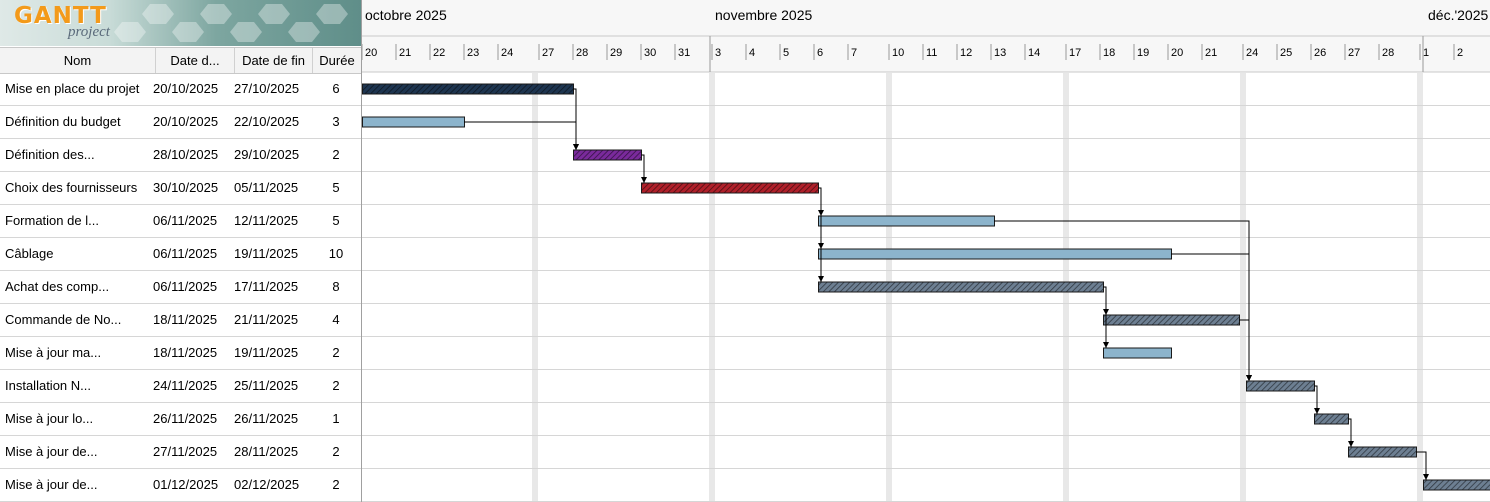 The width and height of the screenshot is (1490, 502). What do you see at coordinates (820, 53) in the screenshot?
I see `day-label: 6` at bounding box center [820, 53].